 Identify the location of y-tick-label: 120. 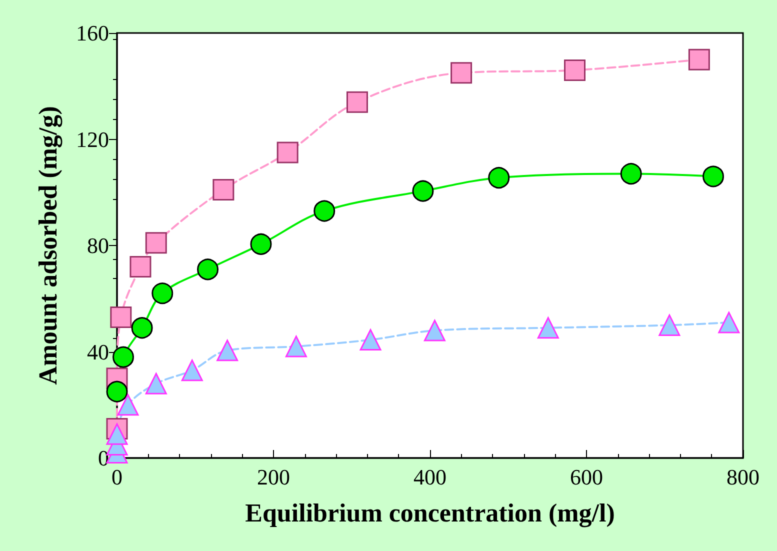
(92, 139).